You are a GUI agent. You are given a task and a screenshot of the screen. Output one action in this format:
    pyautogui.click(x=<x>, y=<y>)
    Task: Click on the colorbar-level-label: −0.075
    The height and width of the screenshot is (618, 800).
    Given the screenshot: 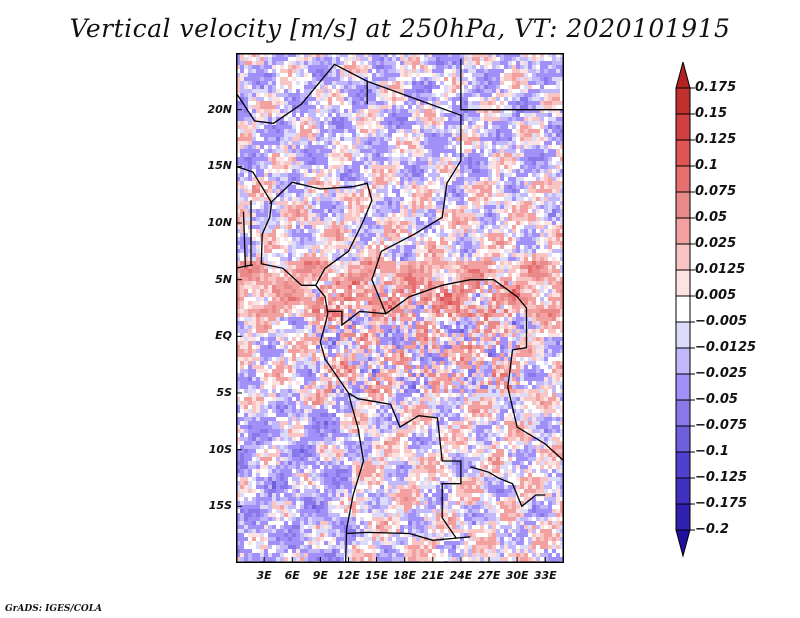 What is the action you would take?
    pyautogui.click(x=721, y=425)
    